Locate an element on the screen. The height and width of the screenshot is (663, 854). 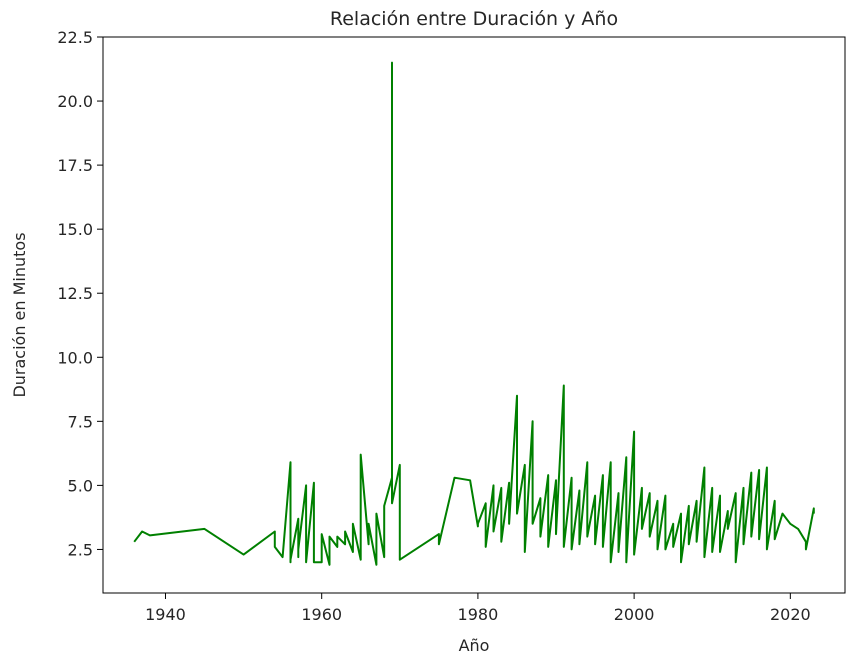
y-tick-label: 10.0 is located at coordinates (75, 357).